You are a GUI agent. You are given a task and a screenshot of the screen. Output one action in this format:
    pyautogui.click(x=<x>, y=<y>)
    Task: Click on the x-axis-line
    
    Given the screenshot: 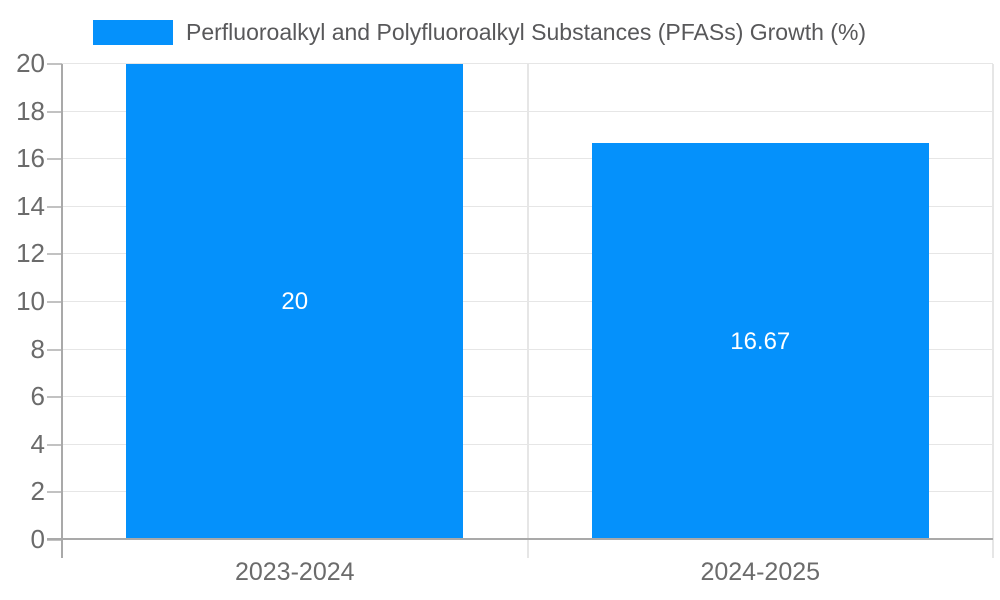 What is the action you would take?
    pyautogui.click(x=520, y=539)
    